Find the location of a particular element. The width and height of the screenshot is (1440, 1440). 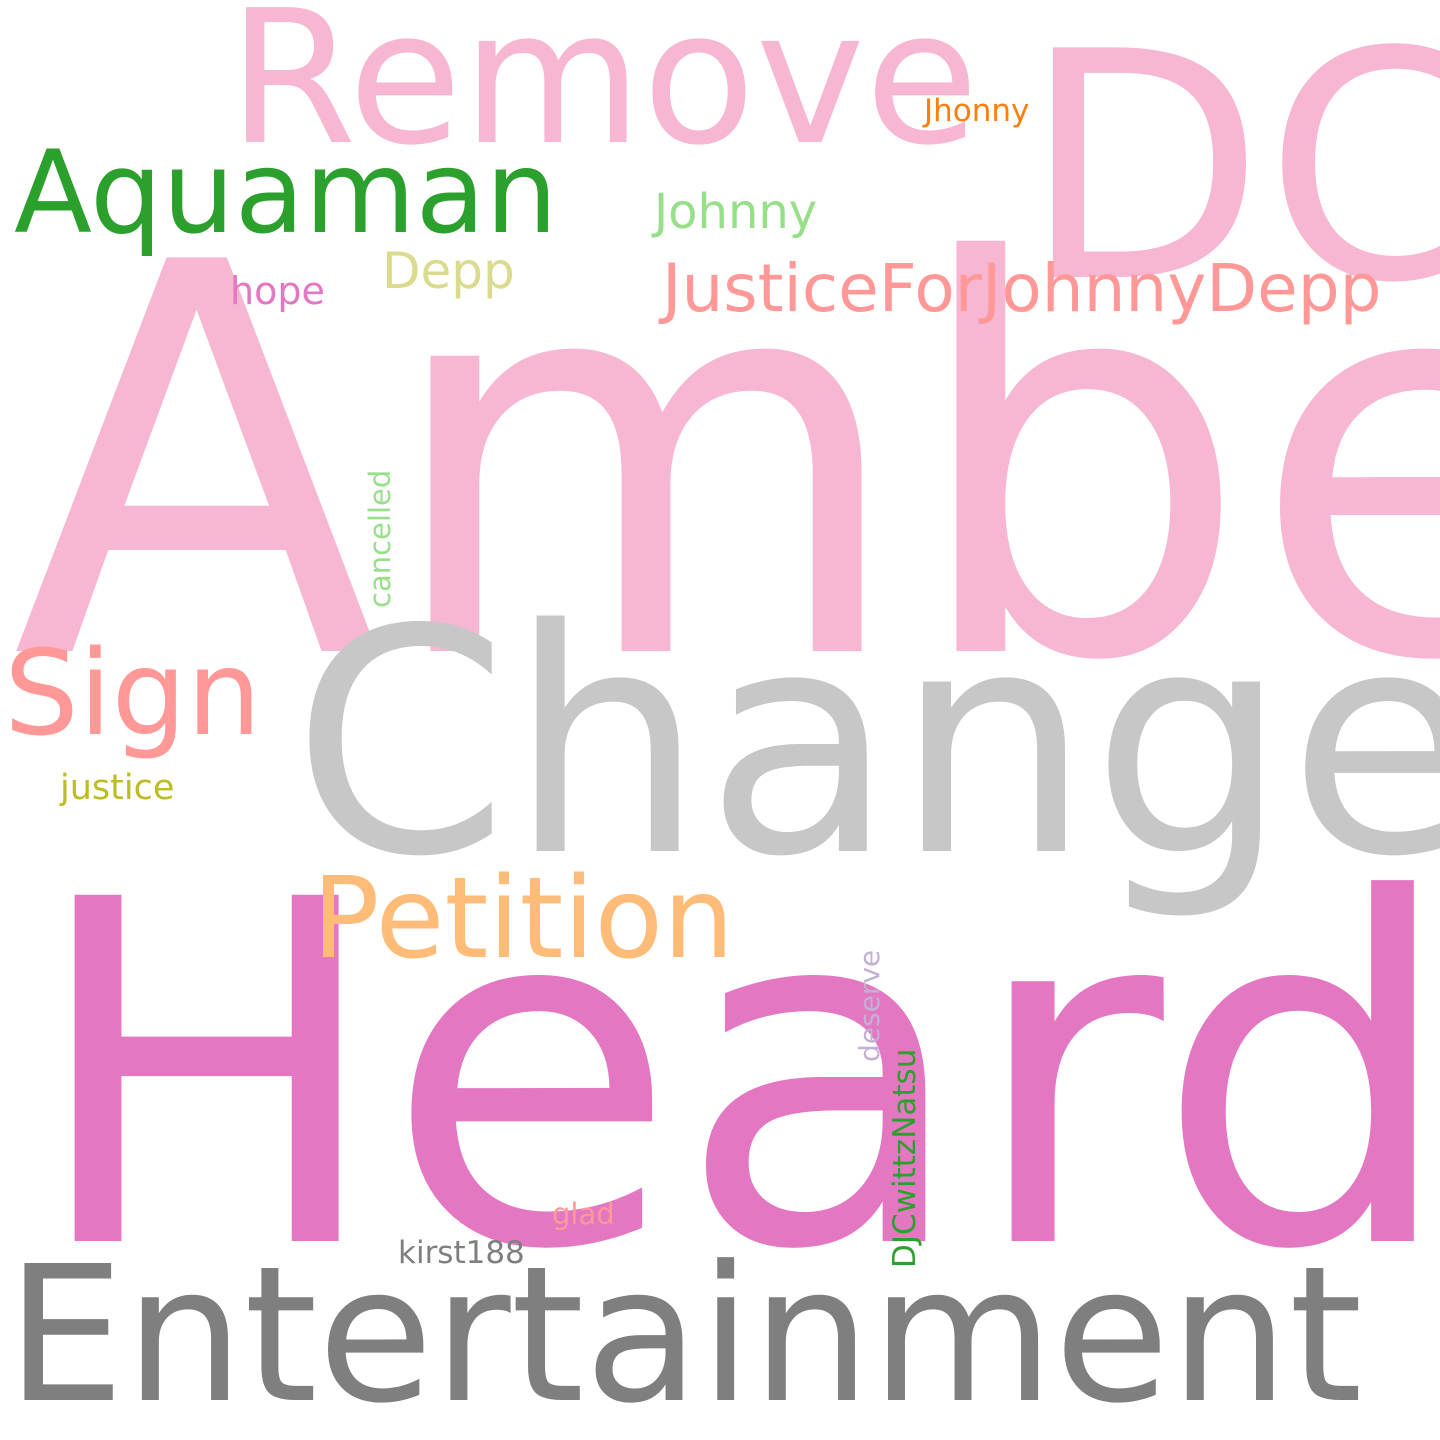

word-depp: Depp is located at coordinates (448, 271).